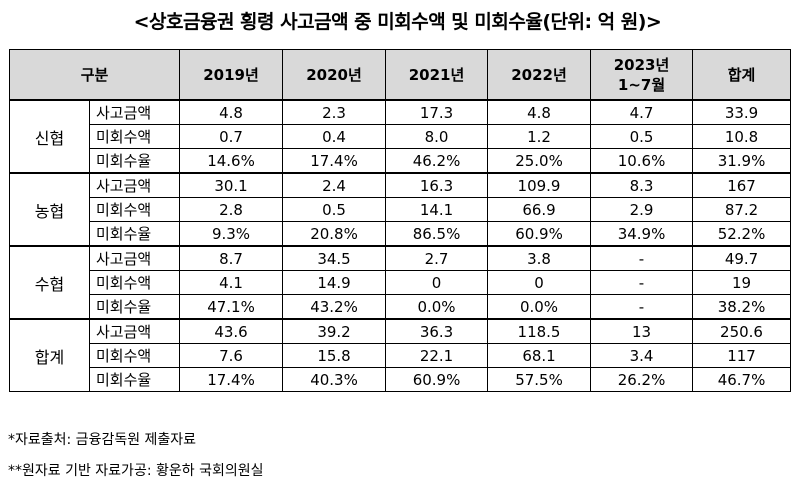 This screenshot has width=795, height=494. What do you see at coordinates (742, 258) in the screenshot?
I see `value-cell: 49.7` at bounding box center [742, 258].